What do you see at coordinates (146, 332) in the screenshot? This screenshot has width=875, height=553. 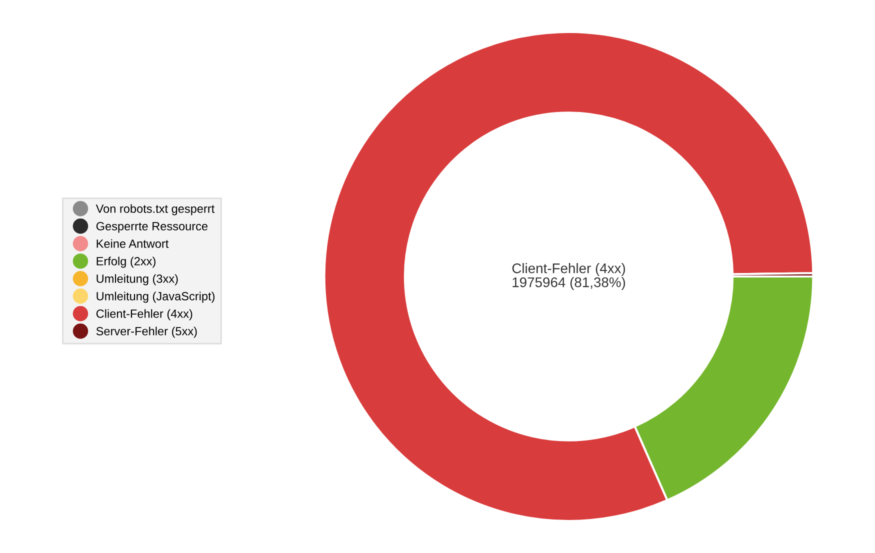 I see `legend-label: Server-Fehler (5xx)` at bounding box center [146, 332].